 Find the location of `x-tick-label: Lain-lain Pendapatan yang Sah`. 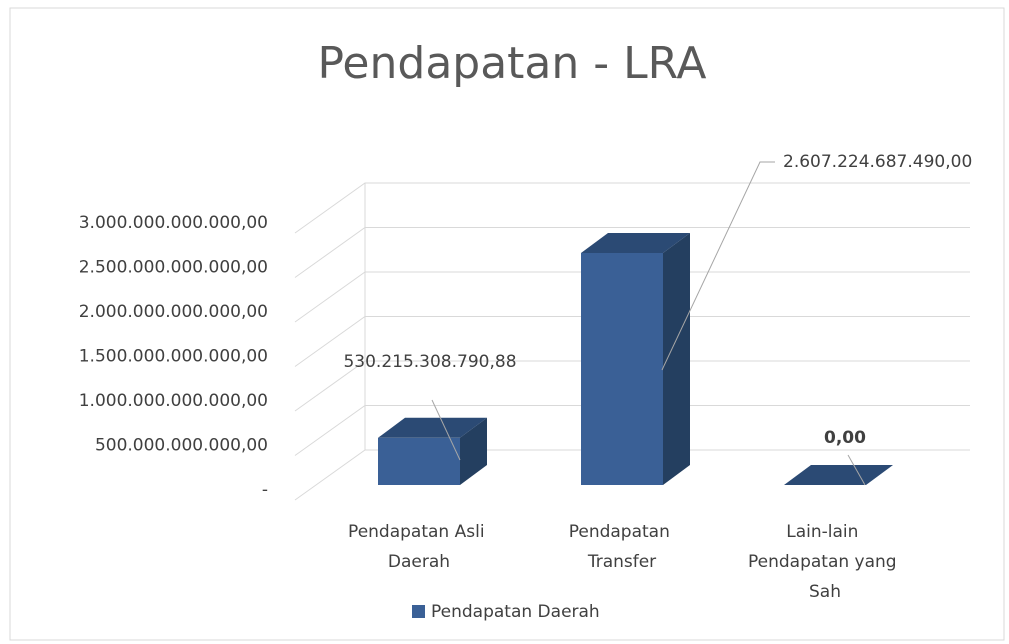

x-tick-label: Lain-lain Pendapatan yang Sah is located at coordinates (825, 562).